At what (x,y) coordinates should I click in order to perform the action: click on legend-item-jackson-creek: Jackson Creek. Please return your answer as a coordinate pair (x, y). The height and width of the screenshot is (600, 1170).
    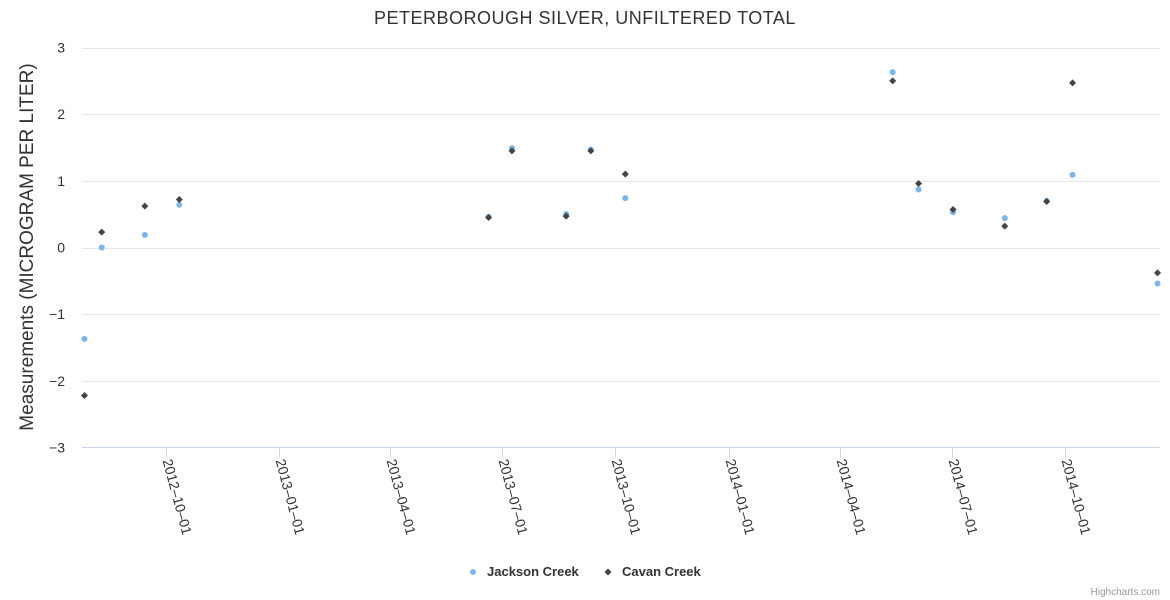
    Looking at the image, I should click on (525, 571).